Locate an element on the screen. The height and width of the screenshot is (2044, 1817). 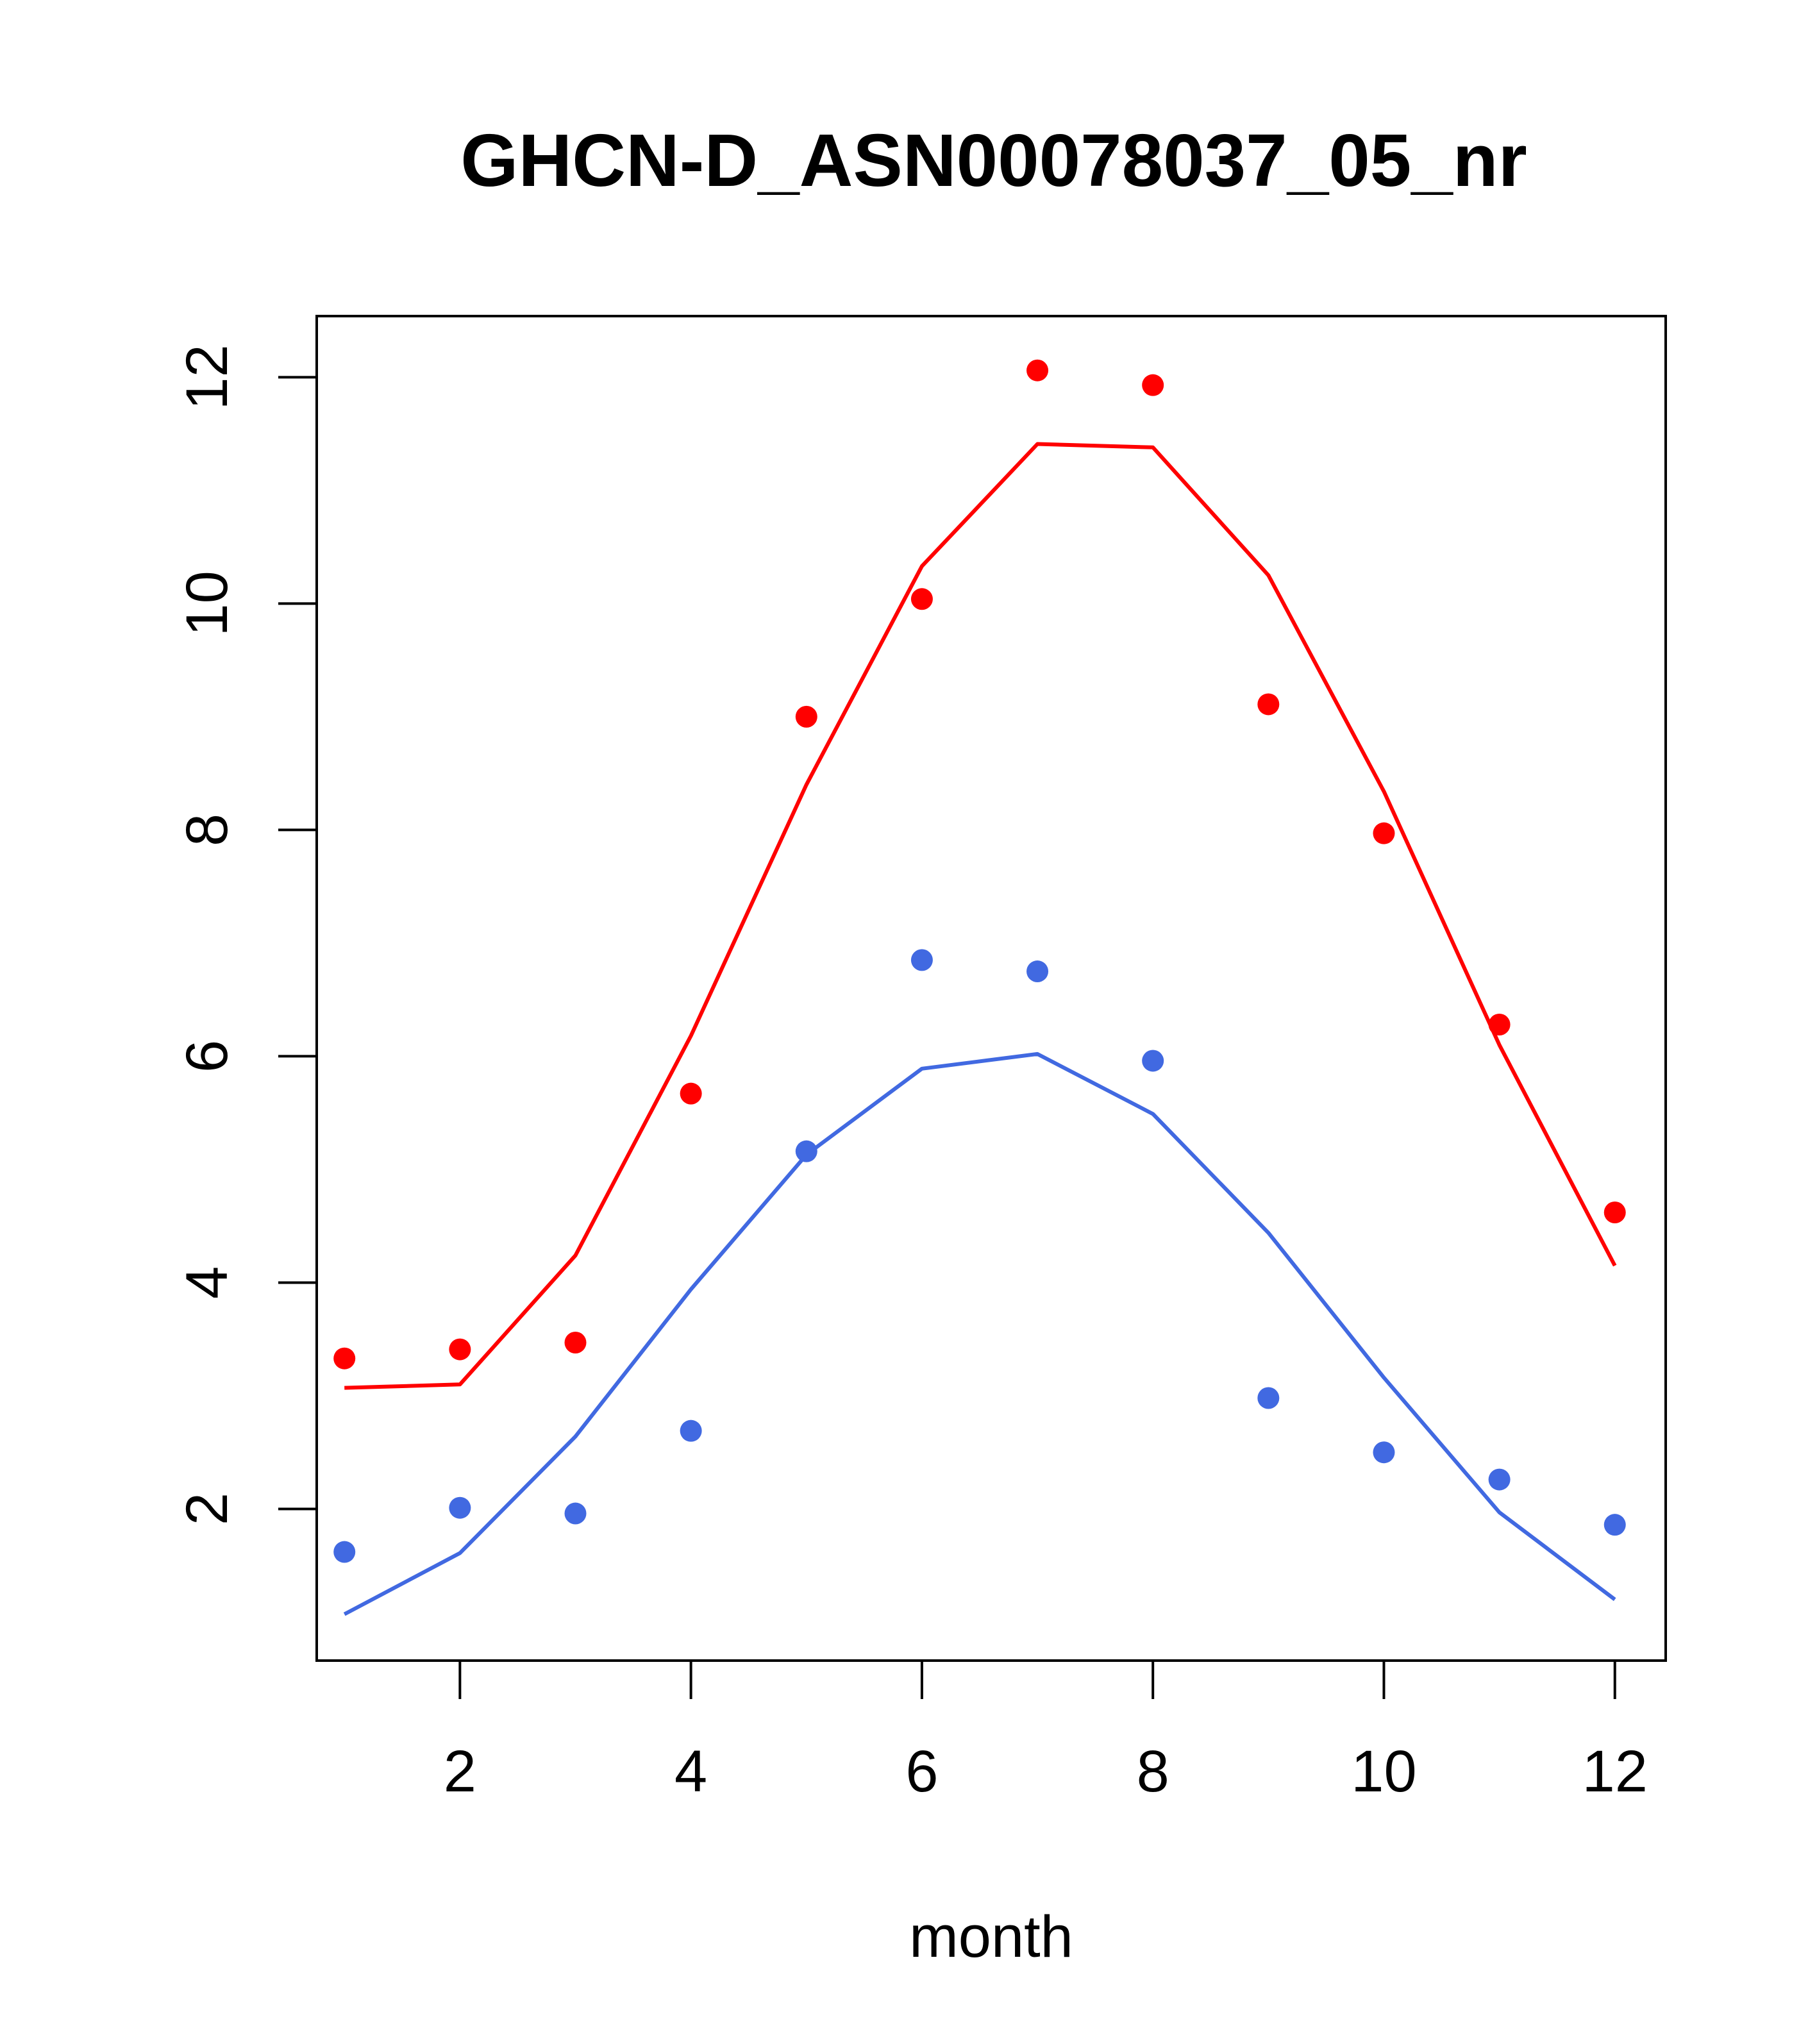
x-tick-label: 4 is located at coordinates (691, 1772).